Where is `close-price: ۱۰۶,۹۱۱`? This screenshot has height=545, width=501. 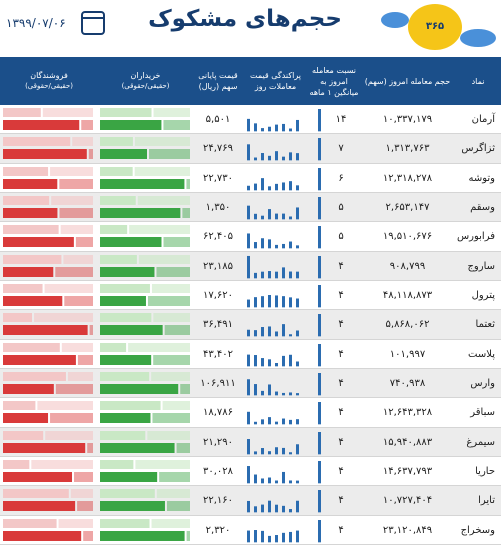 close-price: ۱۰۶,۹۱۱ is located at coordinates (218, 384).